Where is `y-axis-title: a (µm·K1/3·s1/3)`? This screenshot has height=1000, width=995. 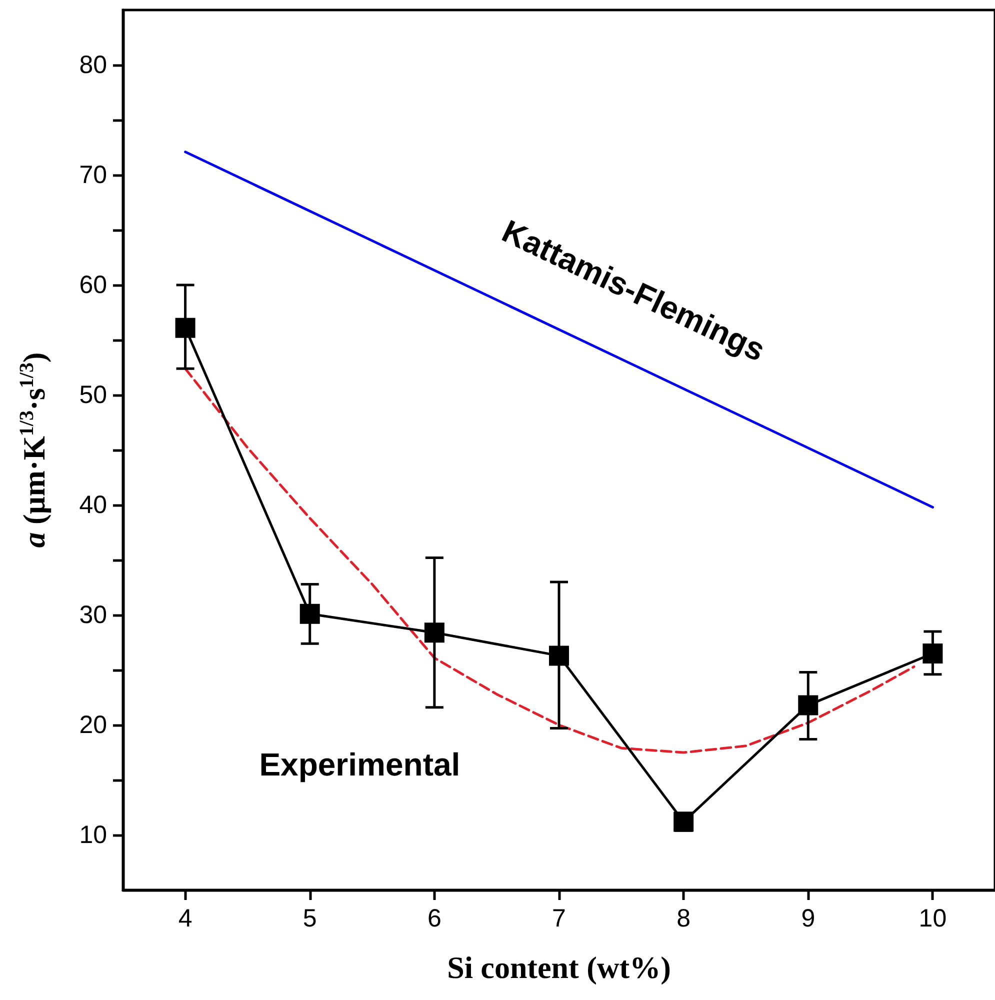 y-axis-title: a (µm·K1/3·s1/3) is located at coordinates (34, 450).